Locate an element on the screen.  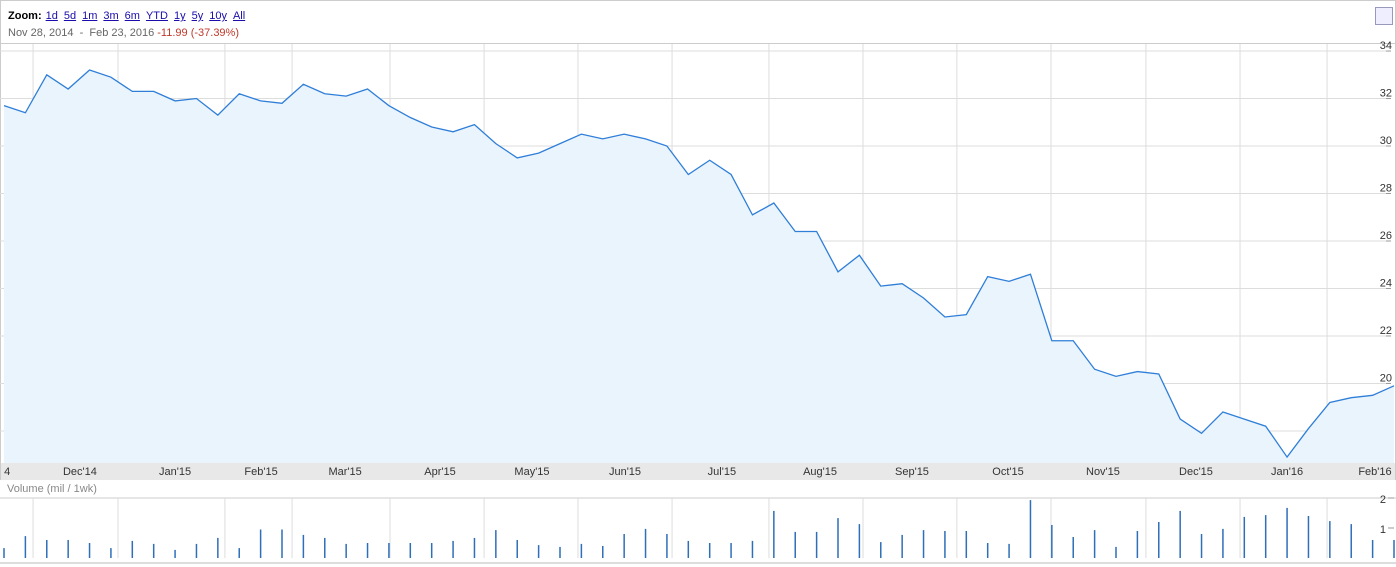
expand-icon is located at coordinates (1384, 16).